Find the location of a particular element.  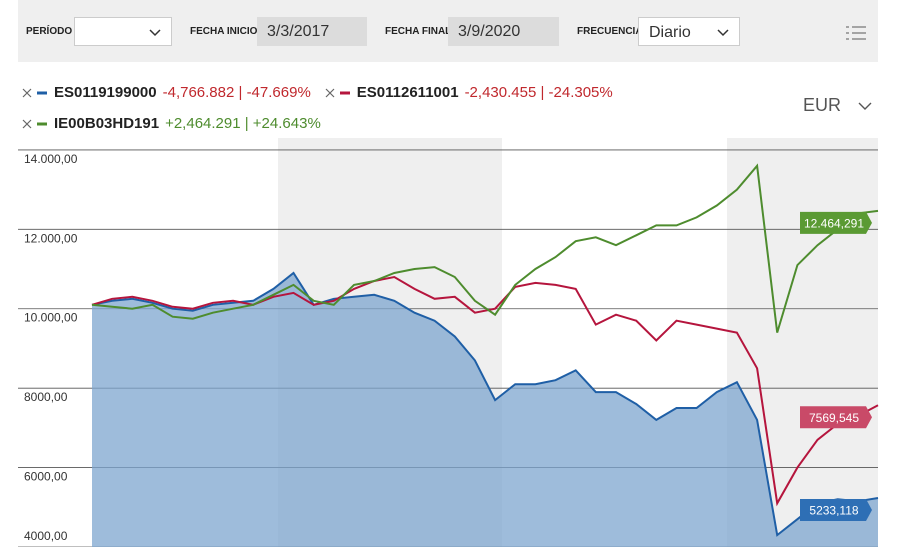

currency-select: EUR is located at coordinates (837, 105).